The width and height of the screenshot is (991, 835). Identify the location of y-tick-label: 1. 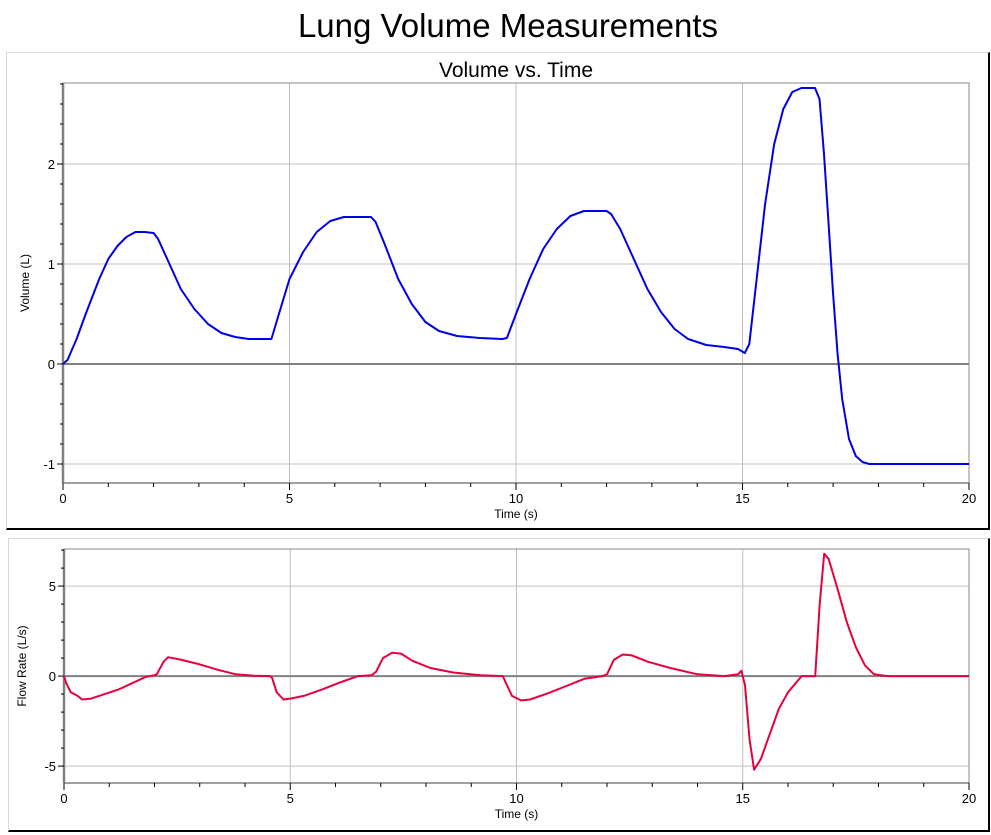
(51, 264).